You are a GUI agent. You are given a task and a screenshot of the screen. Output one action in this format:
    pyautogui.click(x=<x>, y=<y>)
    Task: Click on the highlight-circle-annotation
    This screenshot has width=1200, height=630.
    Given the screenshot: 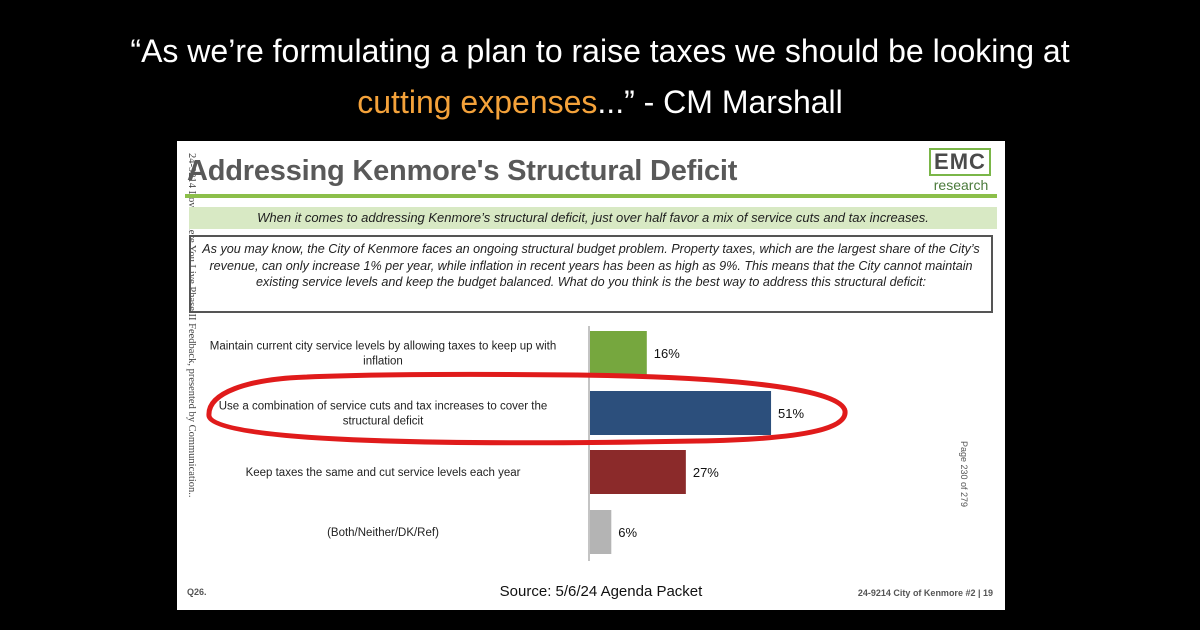 What is the action you would take?
    pyautogui.click(x=527, y=408)
    